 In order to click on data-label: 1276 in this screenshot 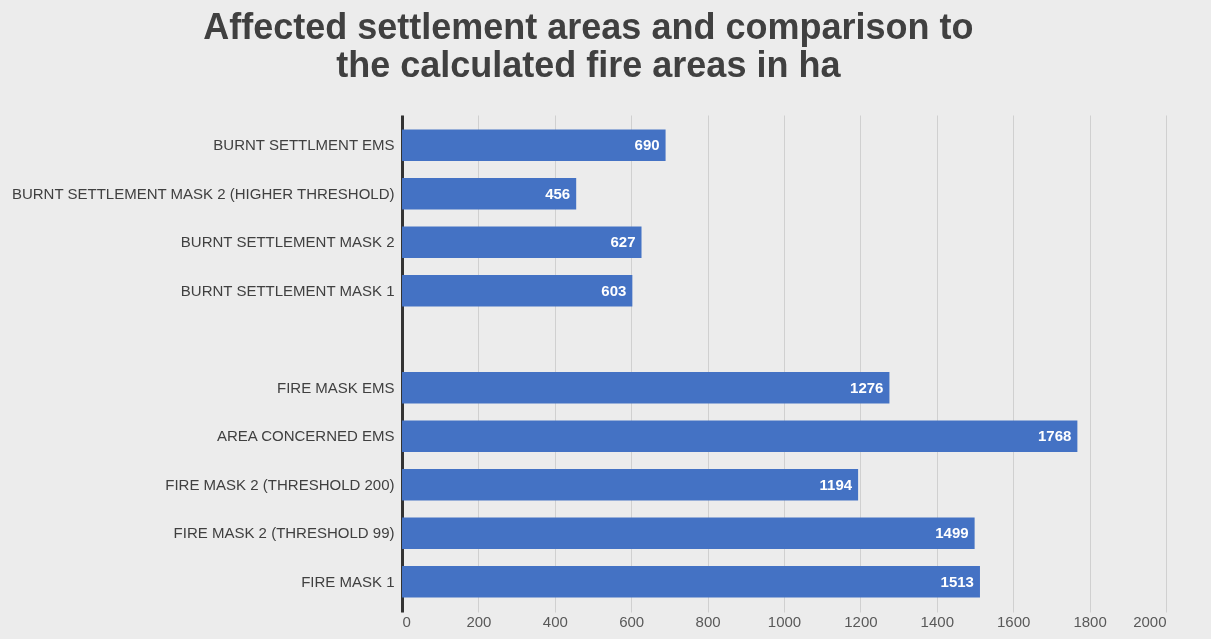, I will do `click(867, 387)`.